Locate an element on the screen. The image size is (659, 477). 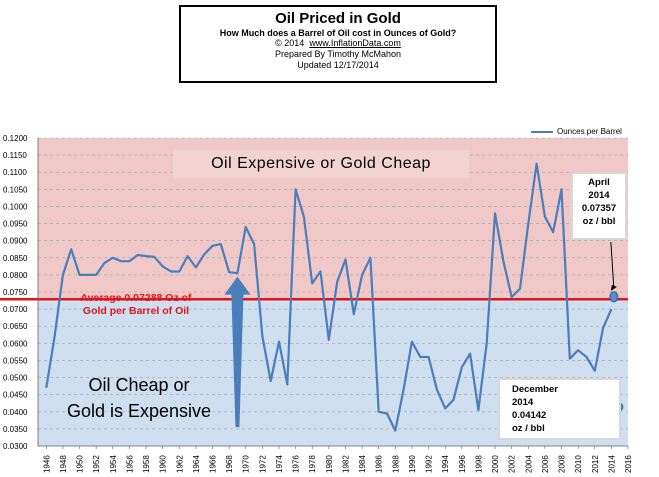
x-tick-label: 1986 is located at coordinates (379, 464).